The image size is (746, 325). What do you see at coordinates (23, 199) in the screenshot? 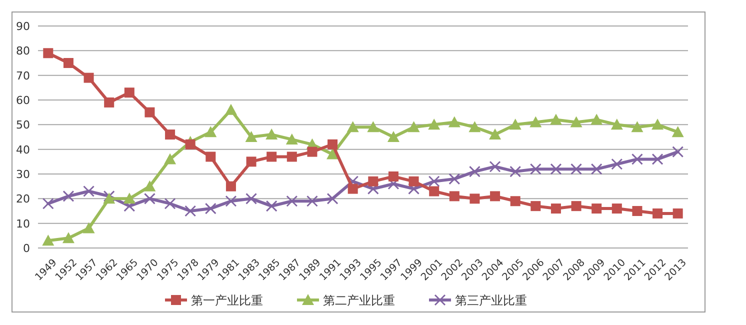
I see `y-tick-label: 20` at bounding box center [23, 199].